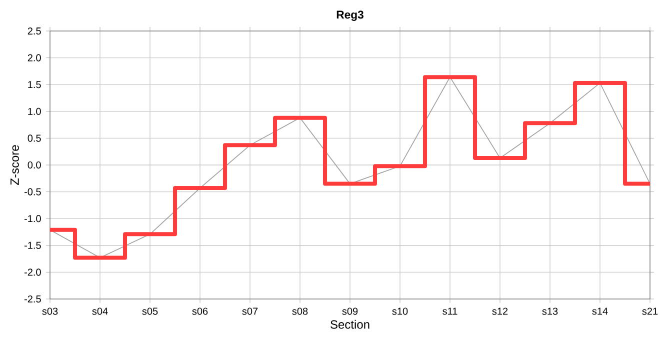 Image resolution: width=660 pixels, height=360 pixels. I want to click on y-tick-label: 2.5, so click(34, 31).